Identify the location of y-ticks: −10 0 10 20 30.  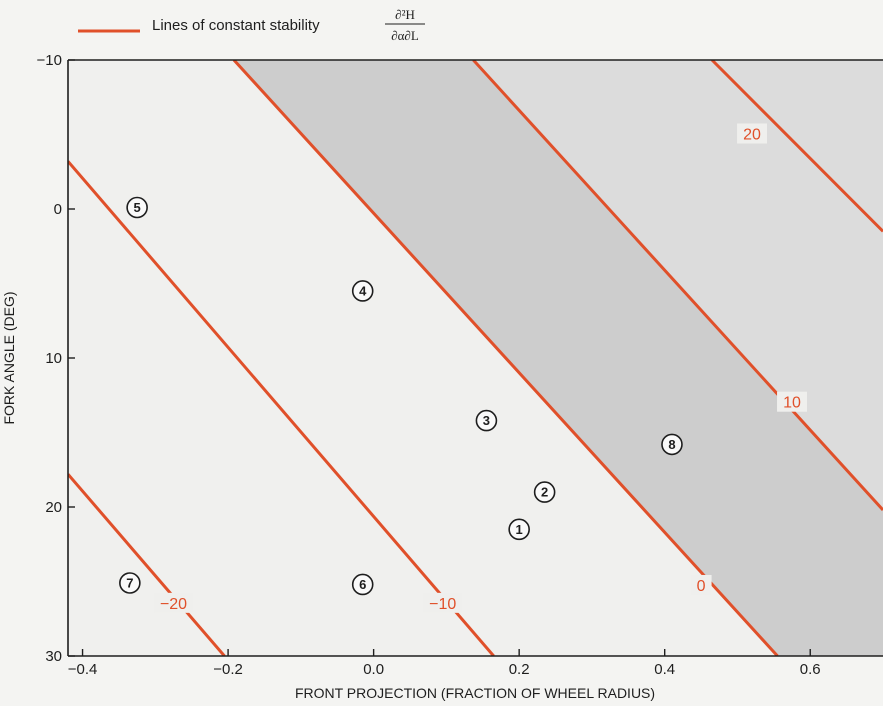
(56, 358).